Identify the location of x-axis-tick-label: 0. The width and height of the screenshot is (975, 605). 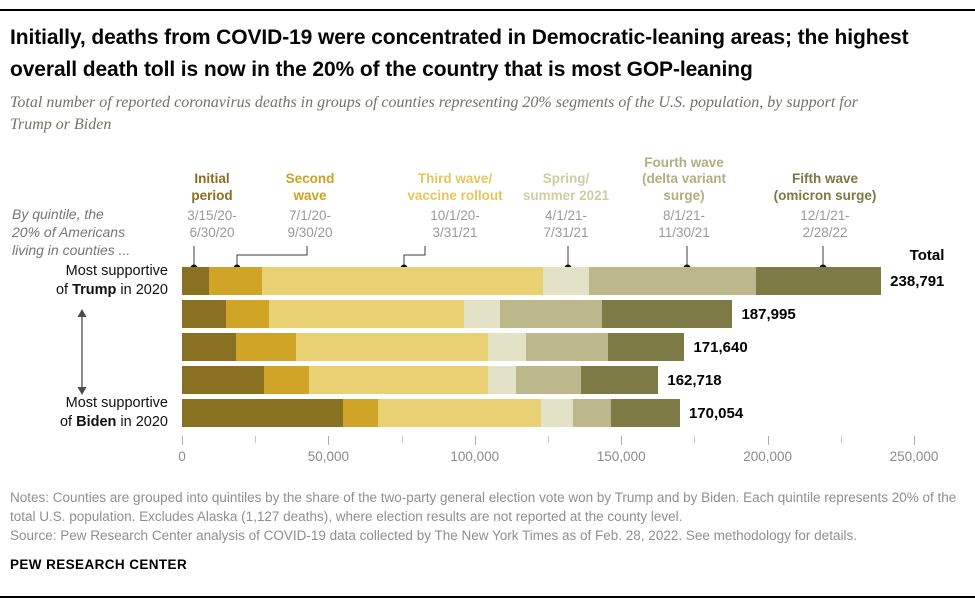
(182, 456).